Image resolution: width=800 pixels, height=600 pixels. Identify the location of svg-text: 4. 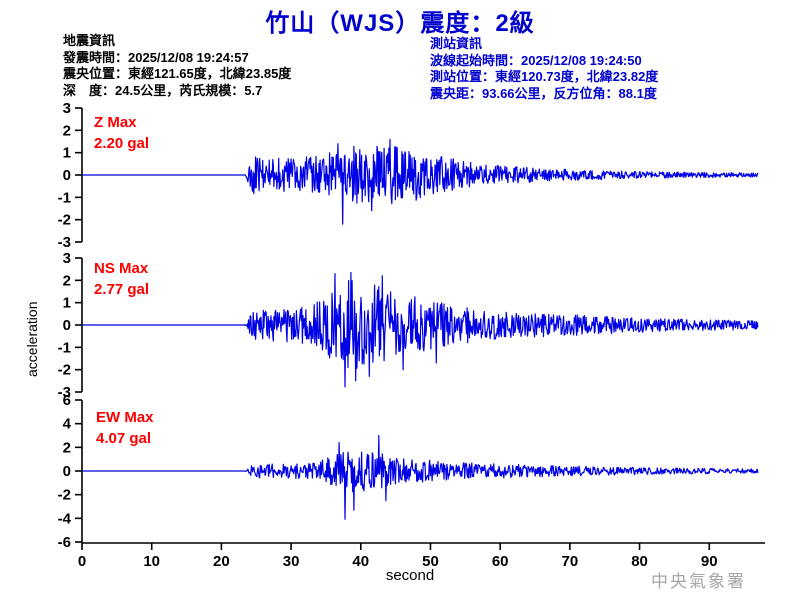
(67, 424).